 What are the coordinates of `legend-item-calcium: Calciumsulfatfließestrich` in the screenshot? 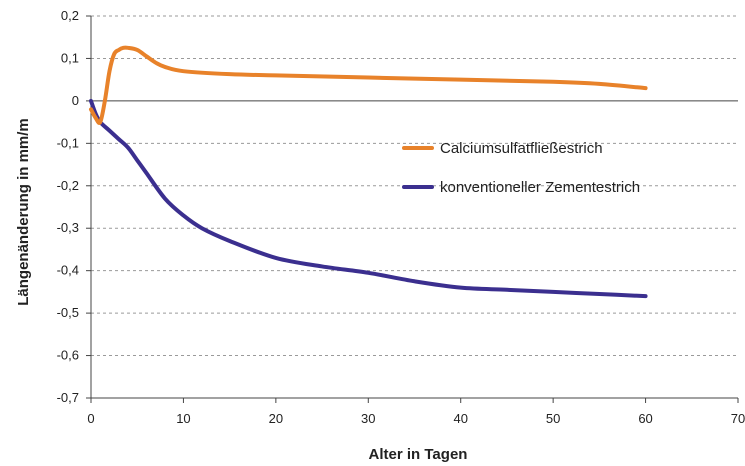 It's located at (502, 148).